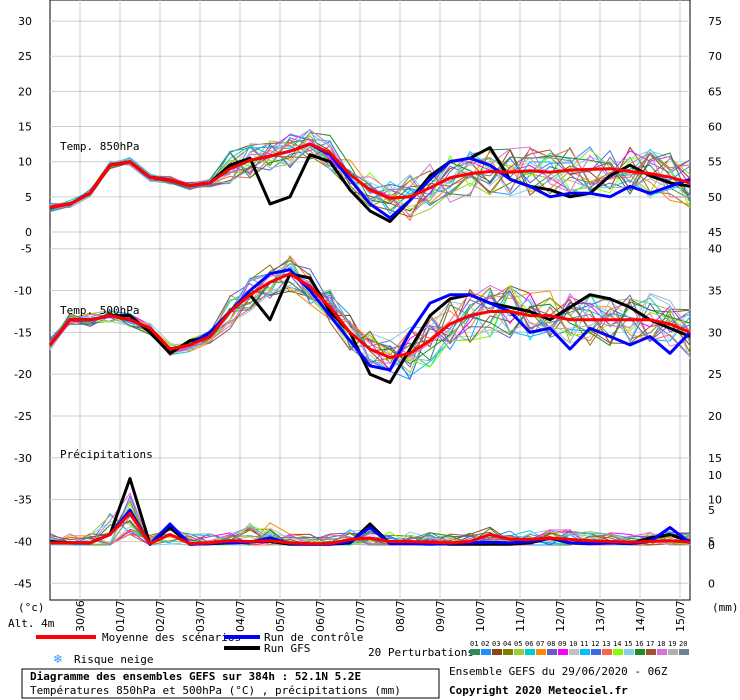  What do you see at coordinates (715, 475) in the screenshot?
I see `precip-tick-label: 10` at bounding box center [715, 475].